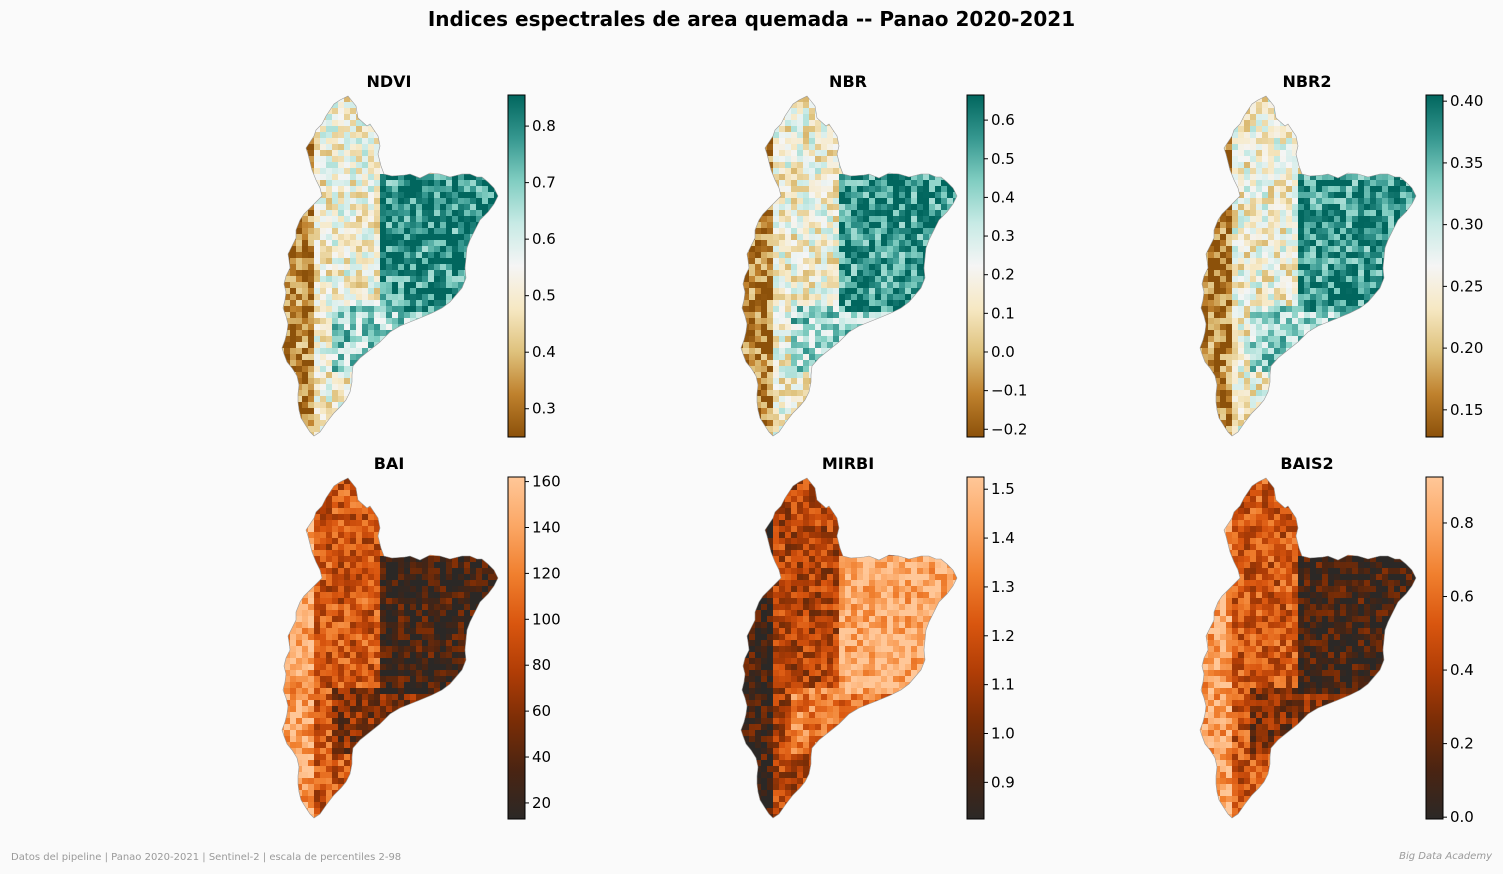 This screenshot has width=1503, height=874. I want to click on panel-bais2: BAIS2 0.0 0.2 0.4 0.6 0.8, so click(1336, 640).